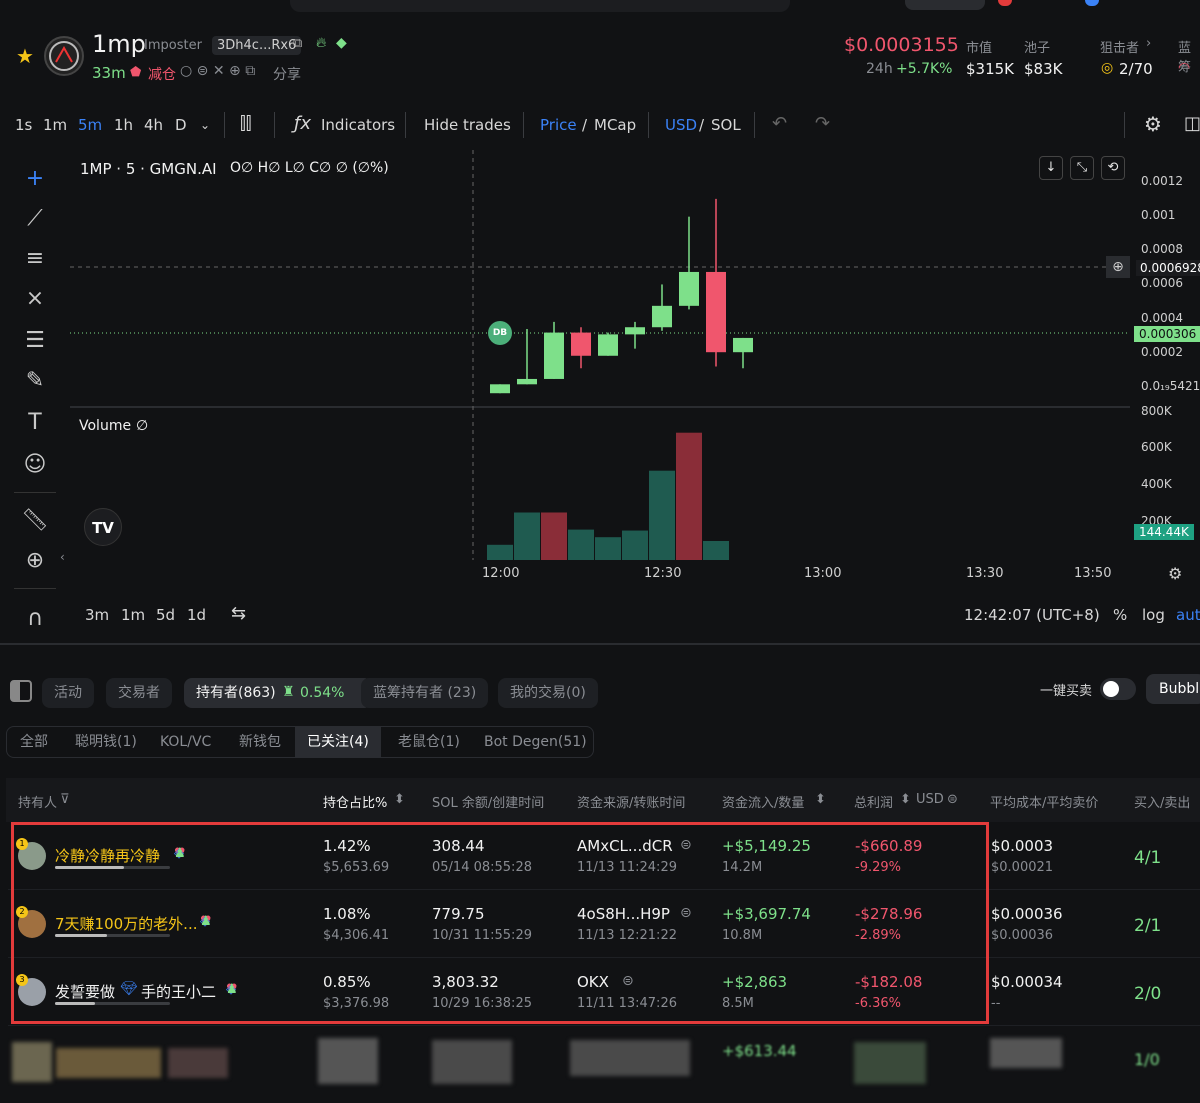 Image resolution: width=1200 pixels, height=1103 pixels. What do you see at coordinates (179, 992) in the screenshot?
I see `holder-name-suffix: 手的王小二` at bounding box center [179, 992].